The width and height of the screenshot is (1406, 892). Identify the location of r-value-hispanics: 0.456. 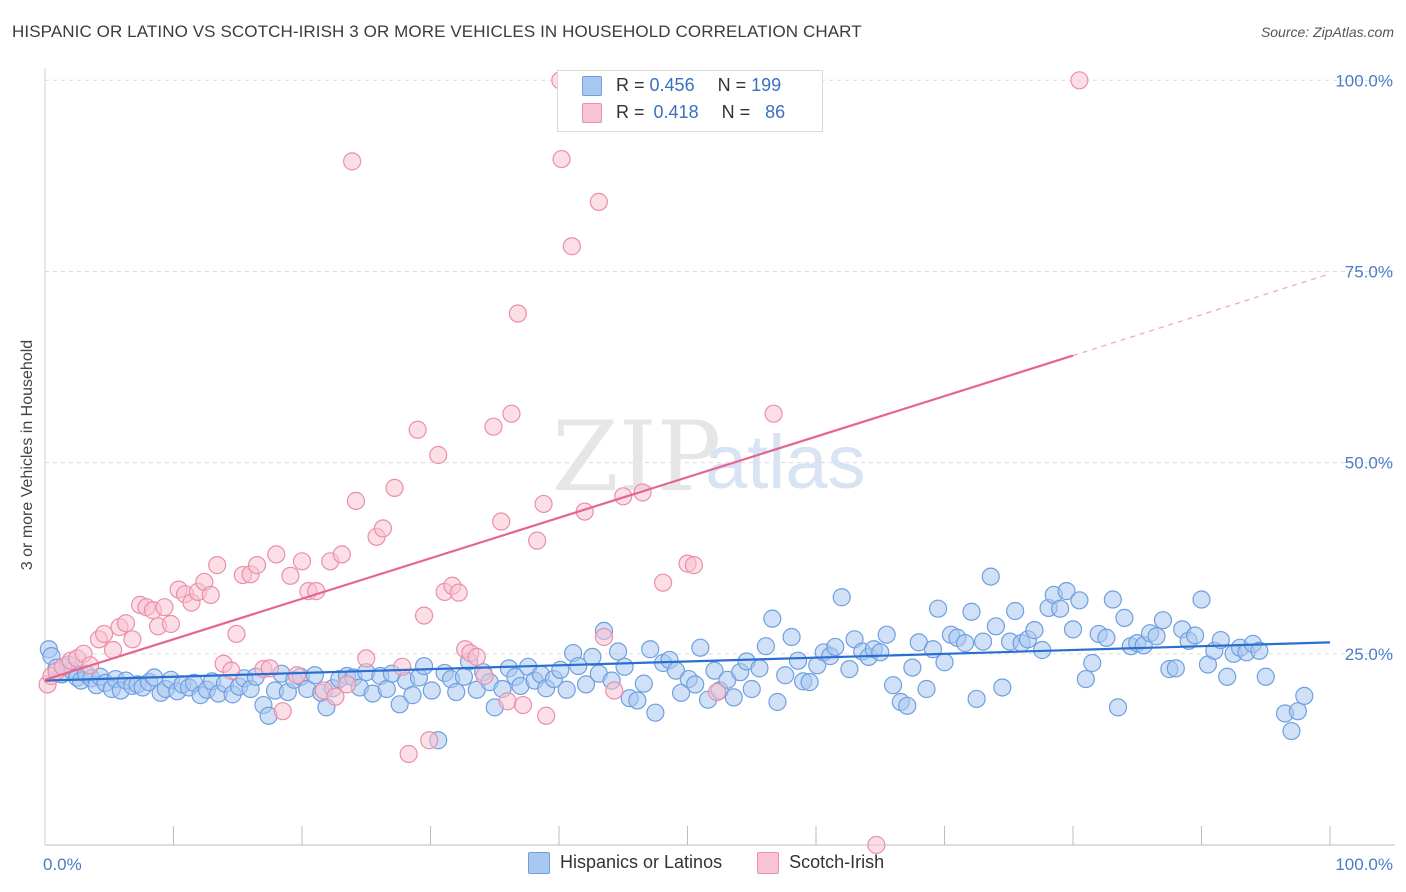
(672, 85).